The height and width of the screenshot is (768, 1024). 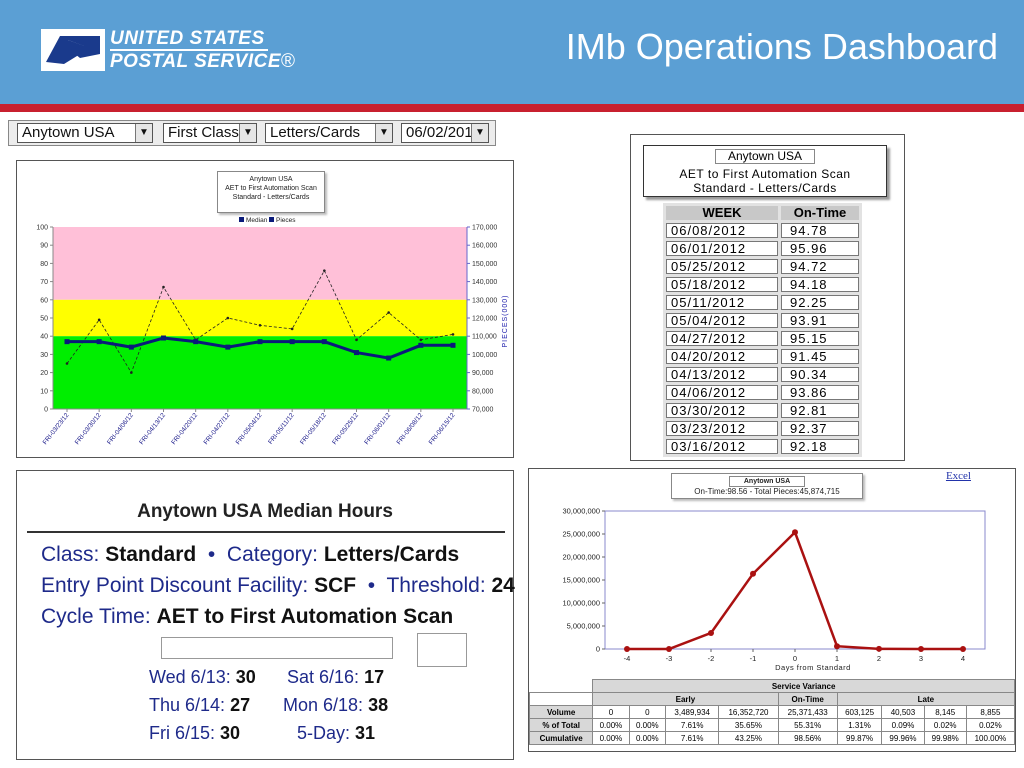 What do you see at coordinates (484, 246) in the screenshot?
I see `y2-tick-label: 160,000` at bounding box center [484, 246].